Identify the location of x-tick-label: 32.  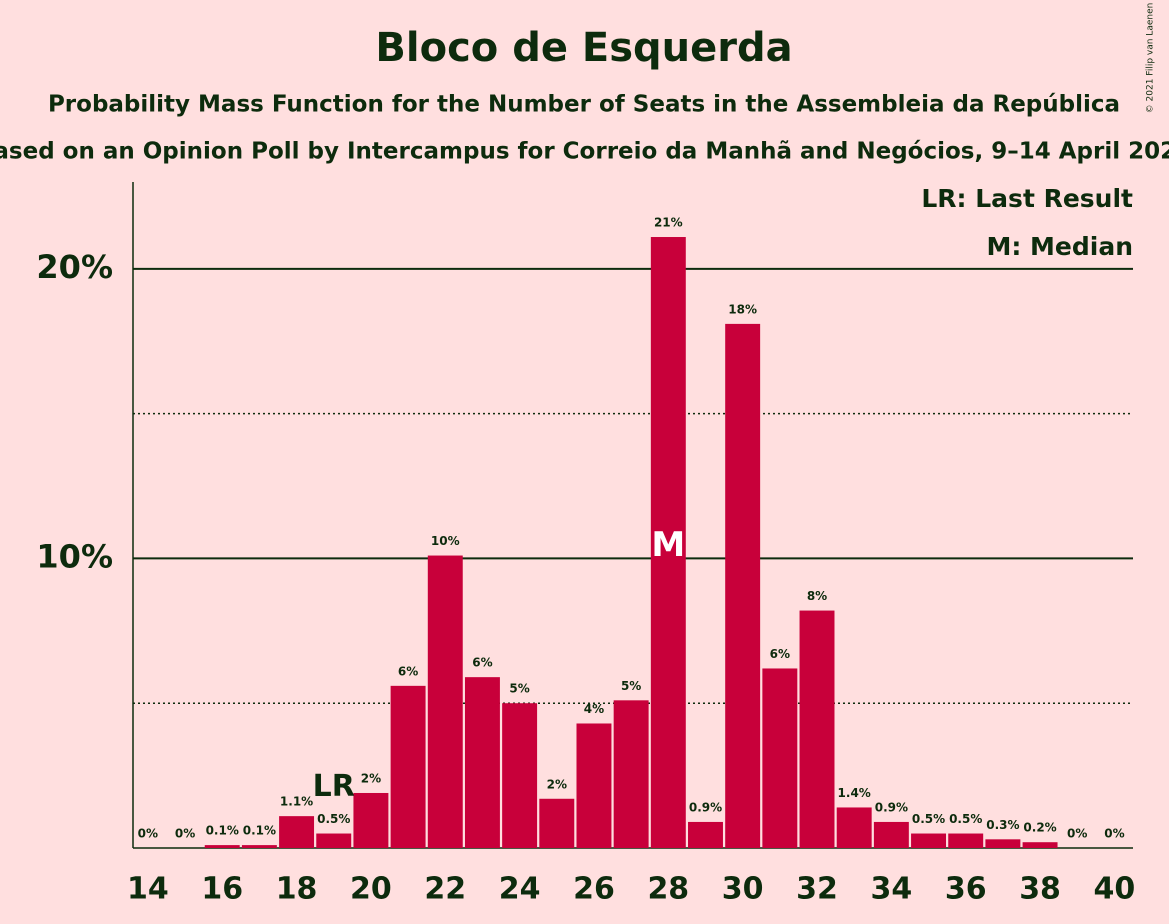
(817, 889).